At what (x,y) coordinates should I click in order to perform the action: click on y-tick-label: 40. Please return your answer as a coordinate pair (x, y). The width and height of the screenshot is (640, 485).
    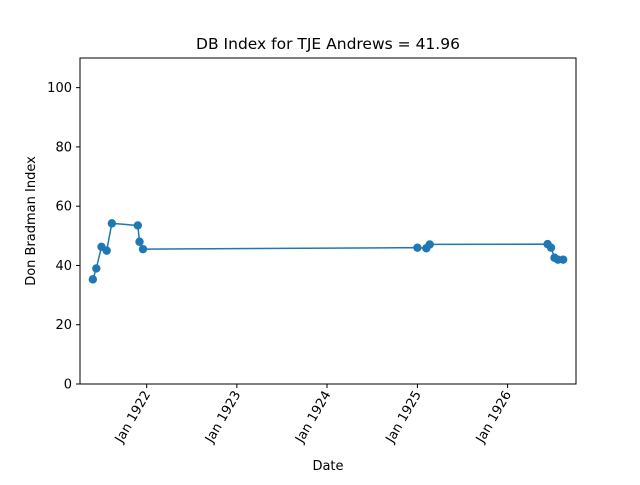
    Looking at the image, I should click on (63, 266).